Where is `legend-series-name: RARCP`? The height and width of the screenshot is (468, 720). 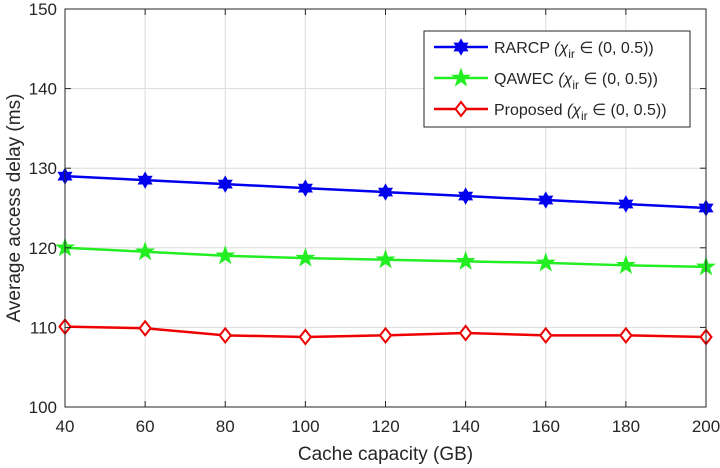 legend-series-name: RARCP is located at coordinates (522, 48).